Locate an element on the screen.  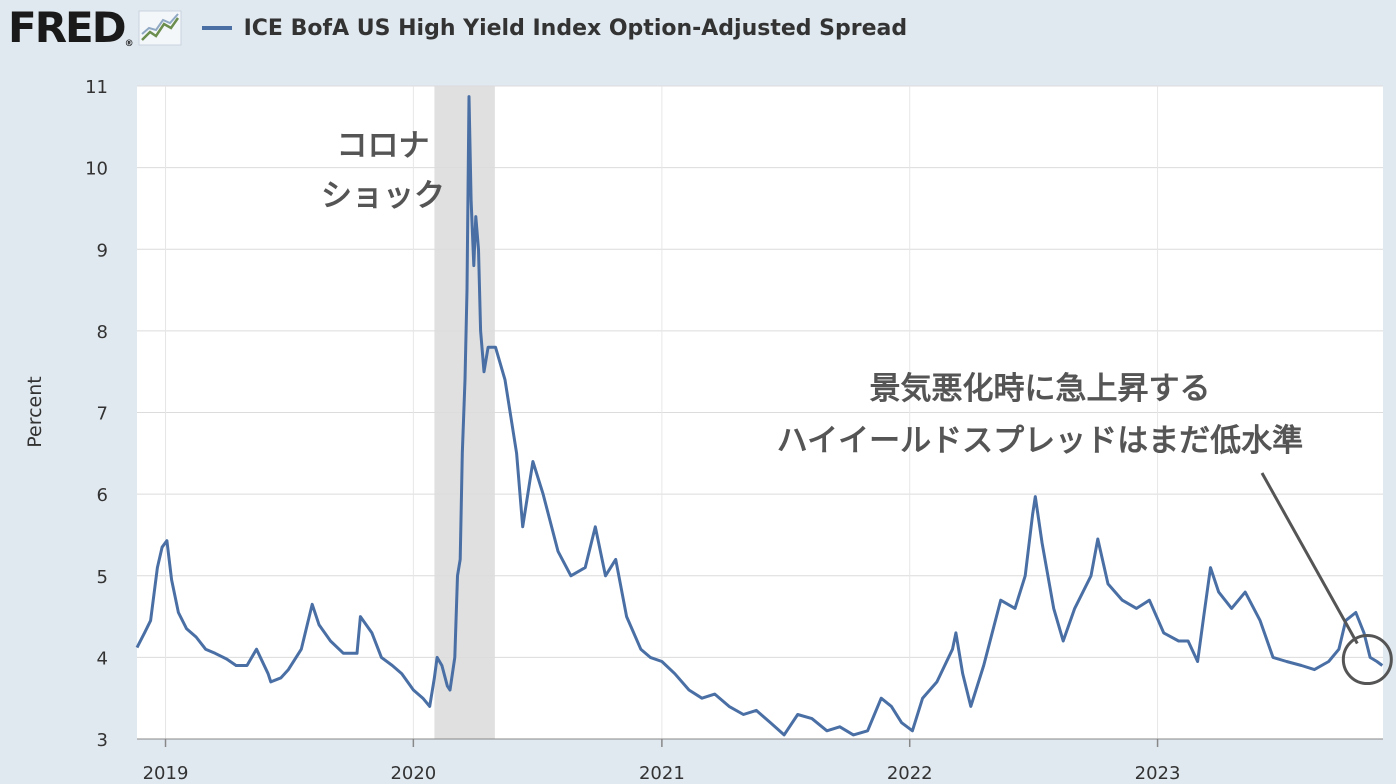
y-tick-label: 11 is located at coordinates (96, 87).